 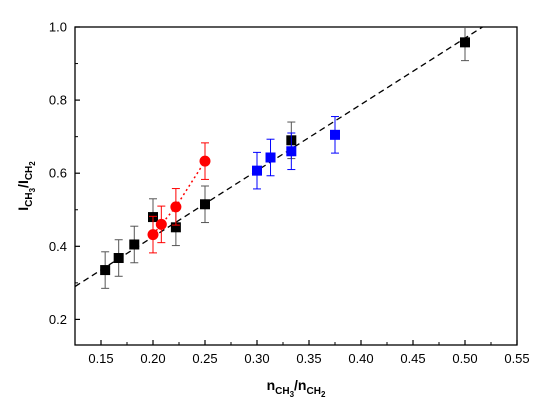 What do you see at coordinates (308, 358) in the screenshot?
I see `x-tick-label: 0.35` at bounding box center [308, 358].